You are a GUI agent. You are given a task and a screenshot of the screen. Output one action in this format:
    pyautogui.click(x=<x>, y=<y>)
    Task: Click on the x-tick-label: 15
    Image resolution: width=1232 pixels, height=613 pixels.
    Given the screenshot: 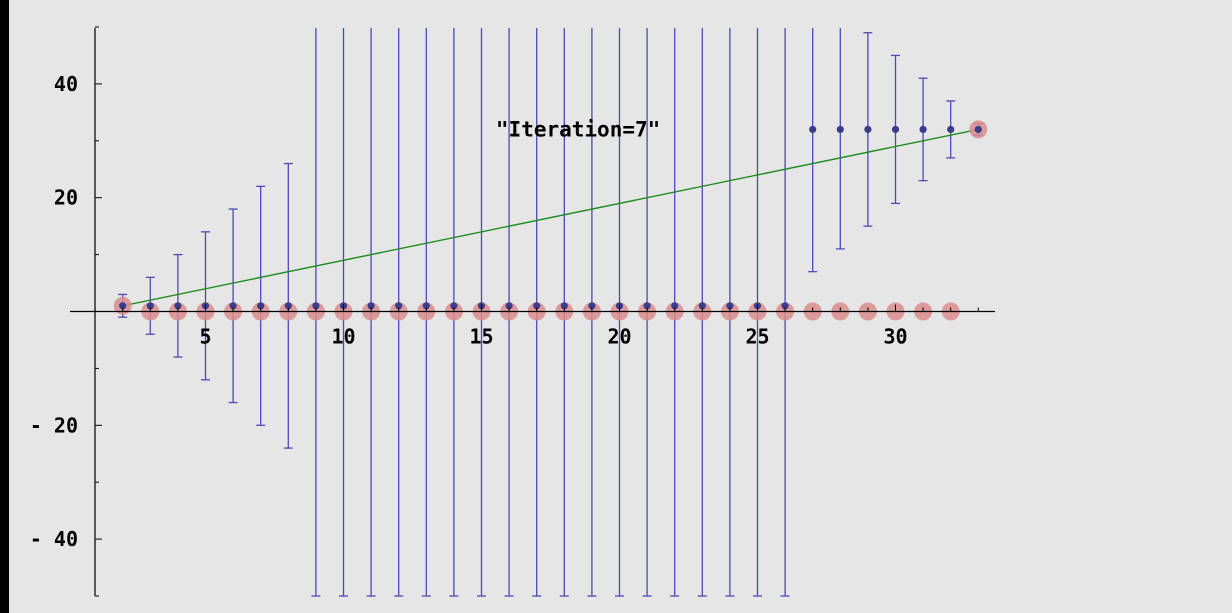 What is the action you would take?
    pyautogui.click(x=481, y=337)
    